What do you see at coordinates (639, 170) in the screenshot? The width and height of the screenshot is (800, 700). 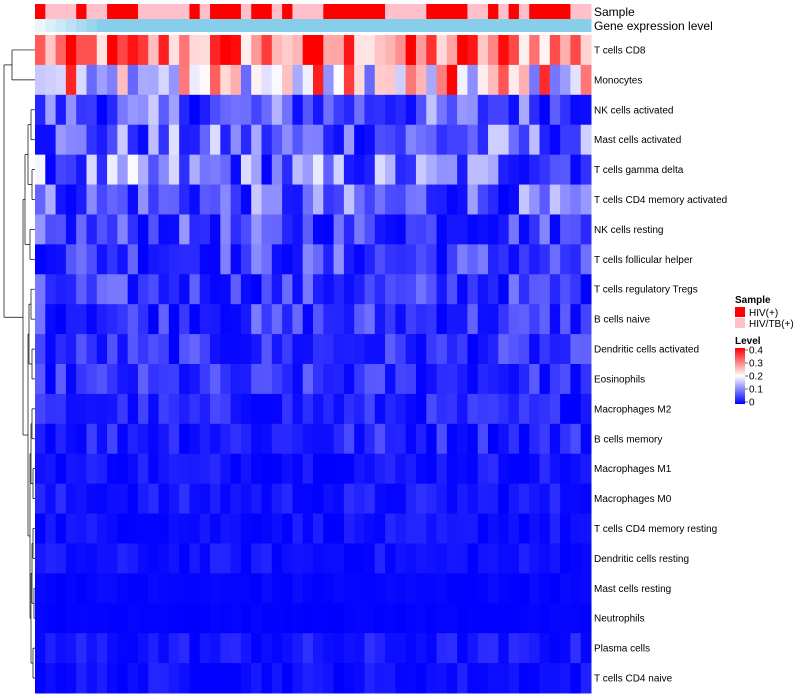 I see `row-label: T cells gamma delta` at bounding box center [639, 170].